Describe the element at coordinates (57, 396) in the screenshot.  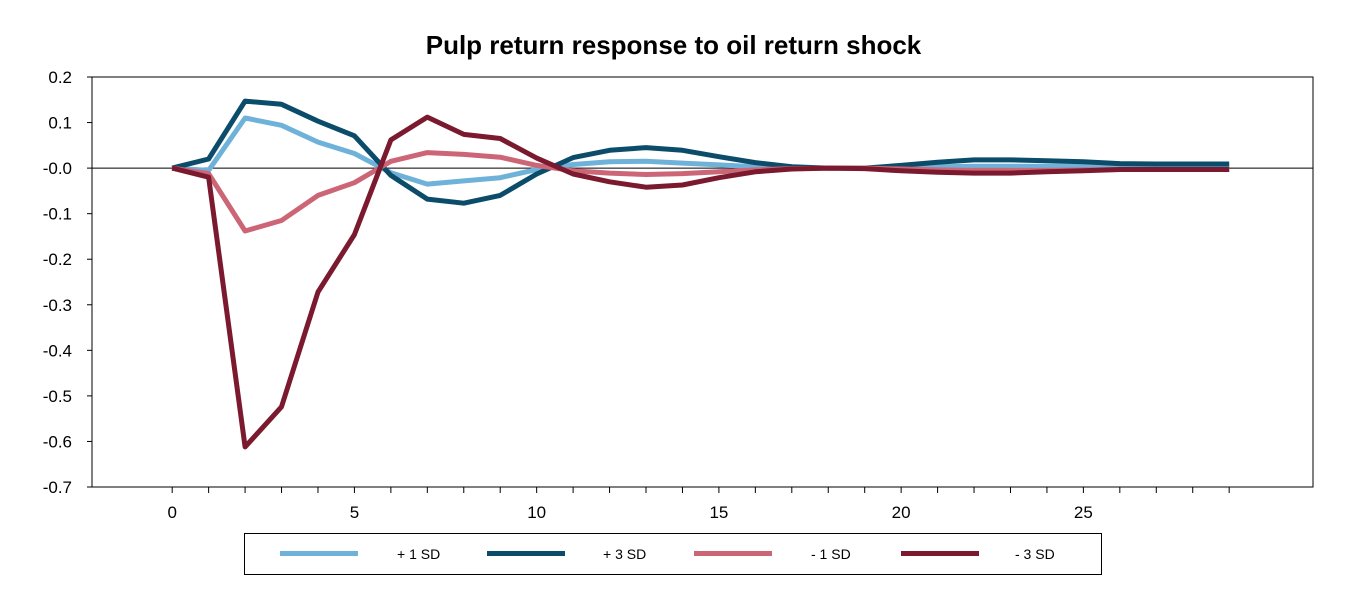
I see `y-tick-label: -0.5` at that location.